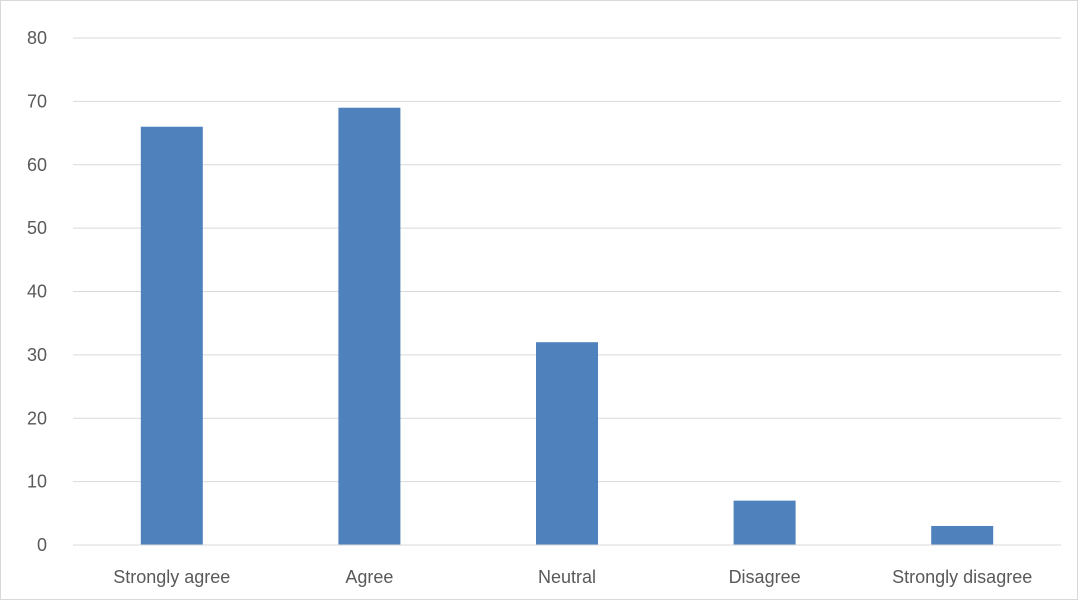 The width and height of the screenshot is (1078, 600). Describe the element at coordinates (37, 165) in the screenshot. I see `y-tick-label: 60` at that location.